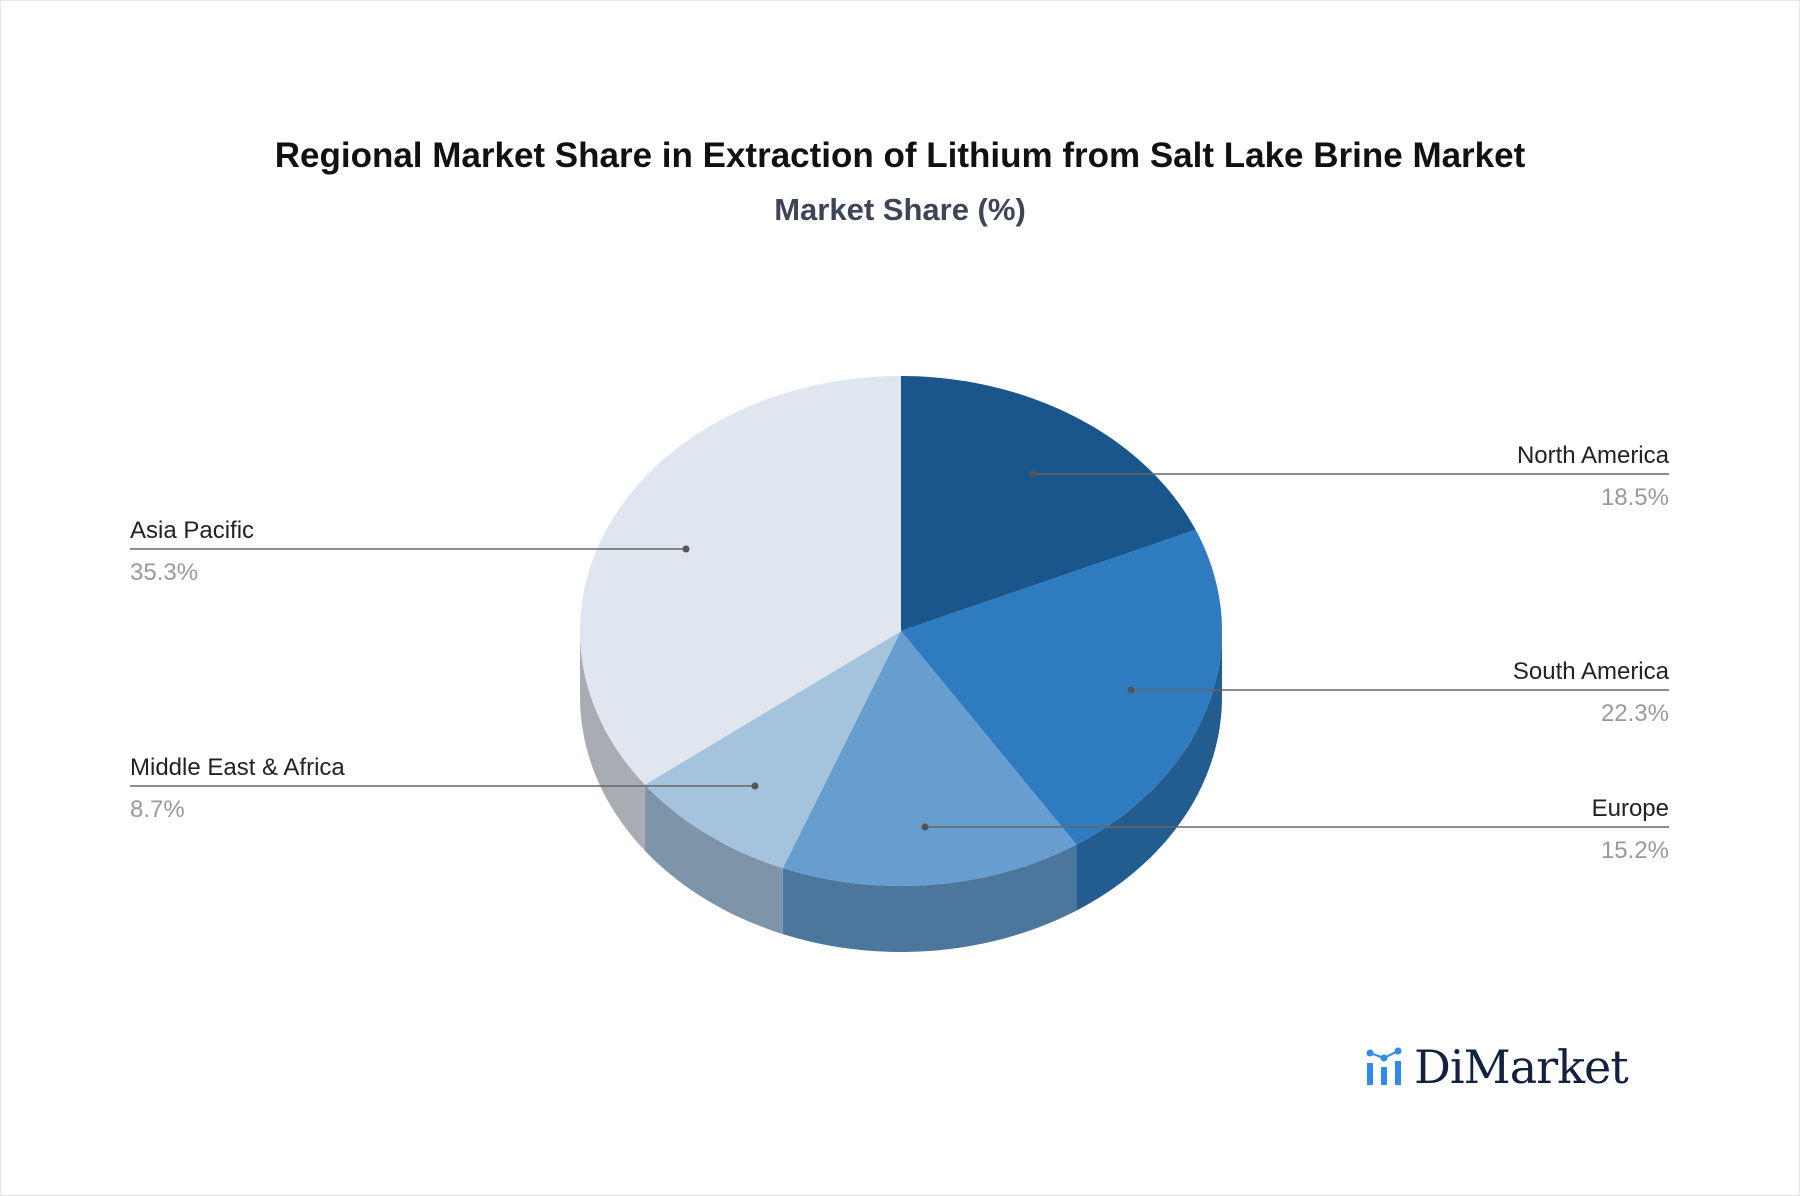 This screenshot has width=1800, height=1196. What do you see at coordinates (929, 758) in the screenshot?
I see `pie-slice-europe` at bounding box center [929, 758].